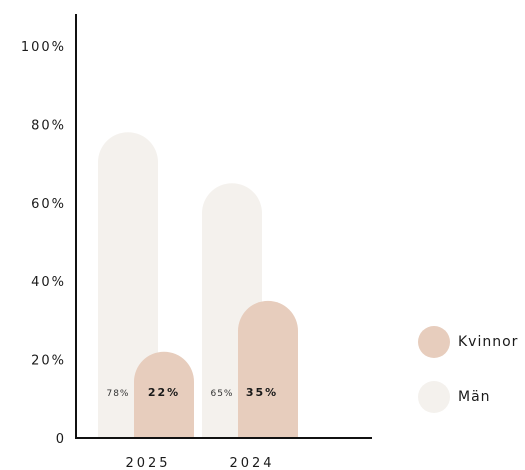  Describe the element at coordinates (48, 204) in the screenshot. I see `y-tick-label: 60%` at that location.